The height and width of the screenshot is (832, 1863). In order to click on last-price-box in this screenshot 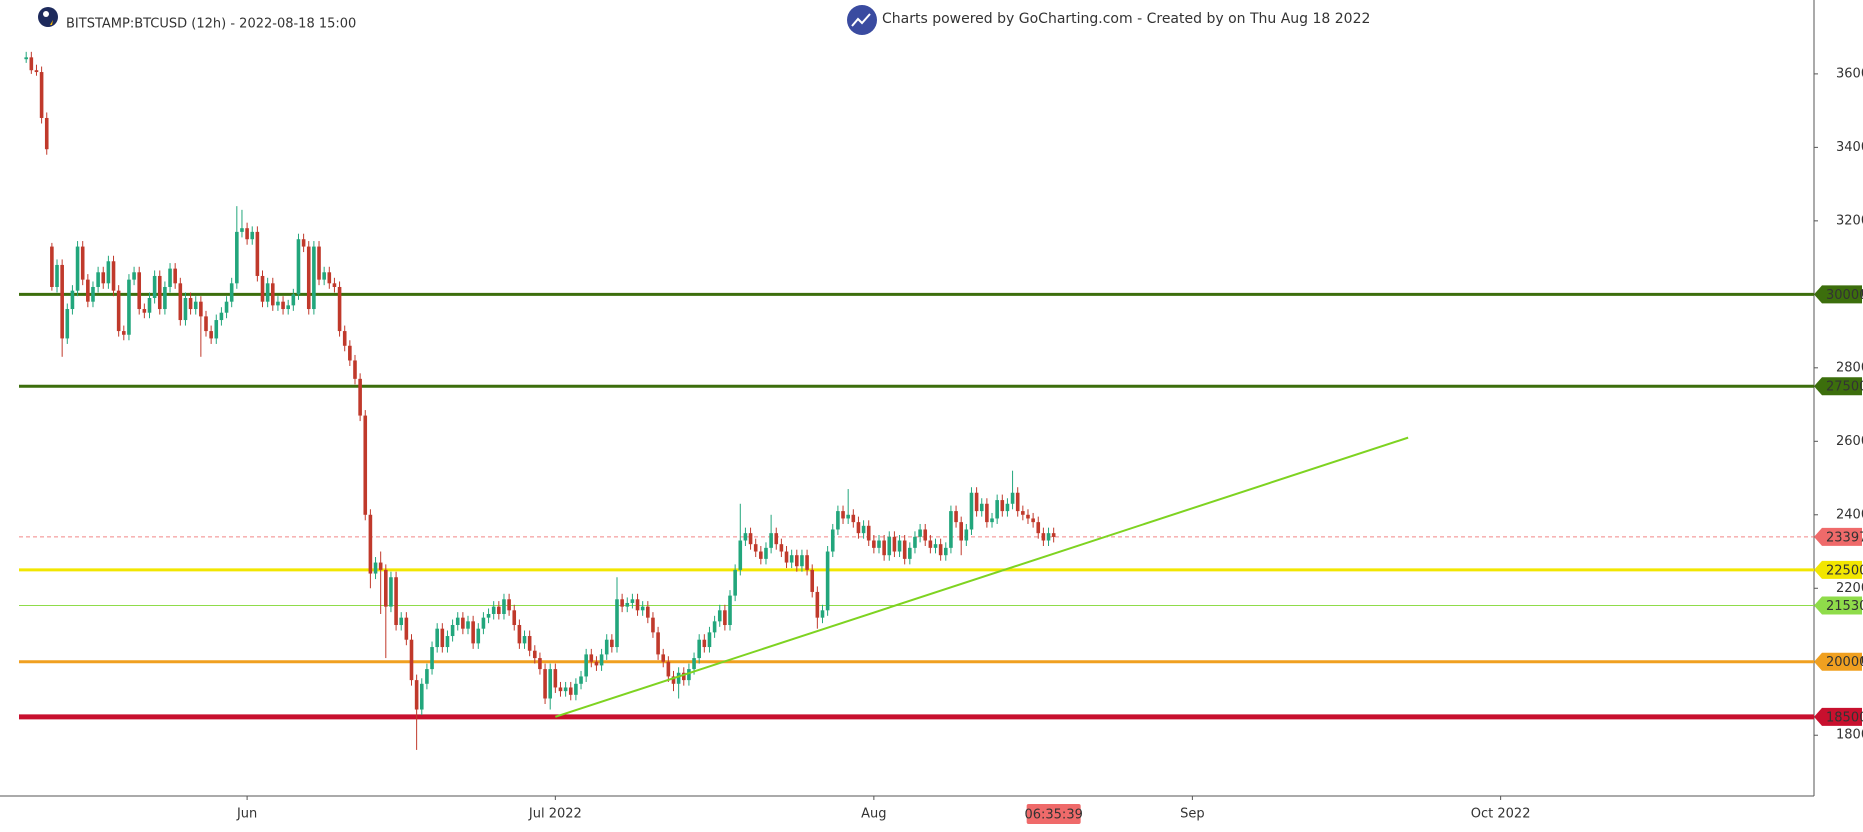, I will do `click(1838, 536)`.